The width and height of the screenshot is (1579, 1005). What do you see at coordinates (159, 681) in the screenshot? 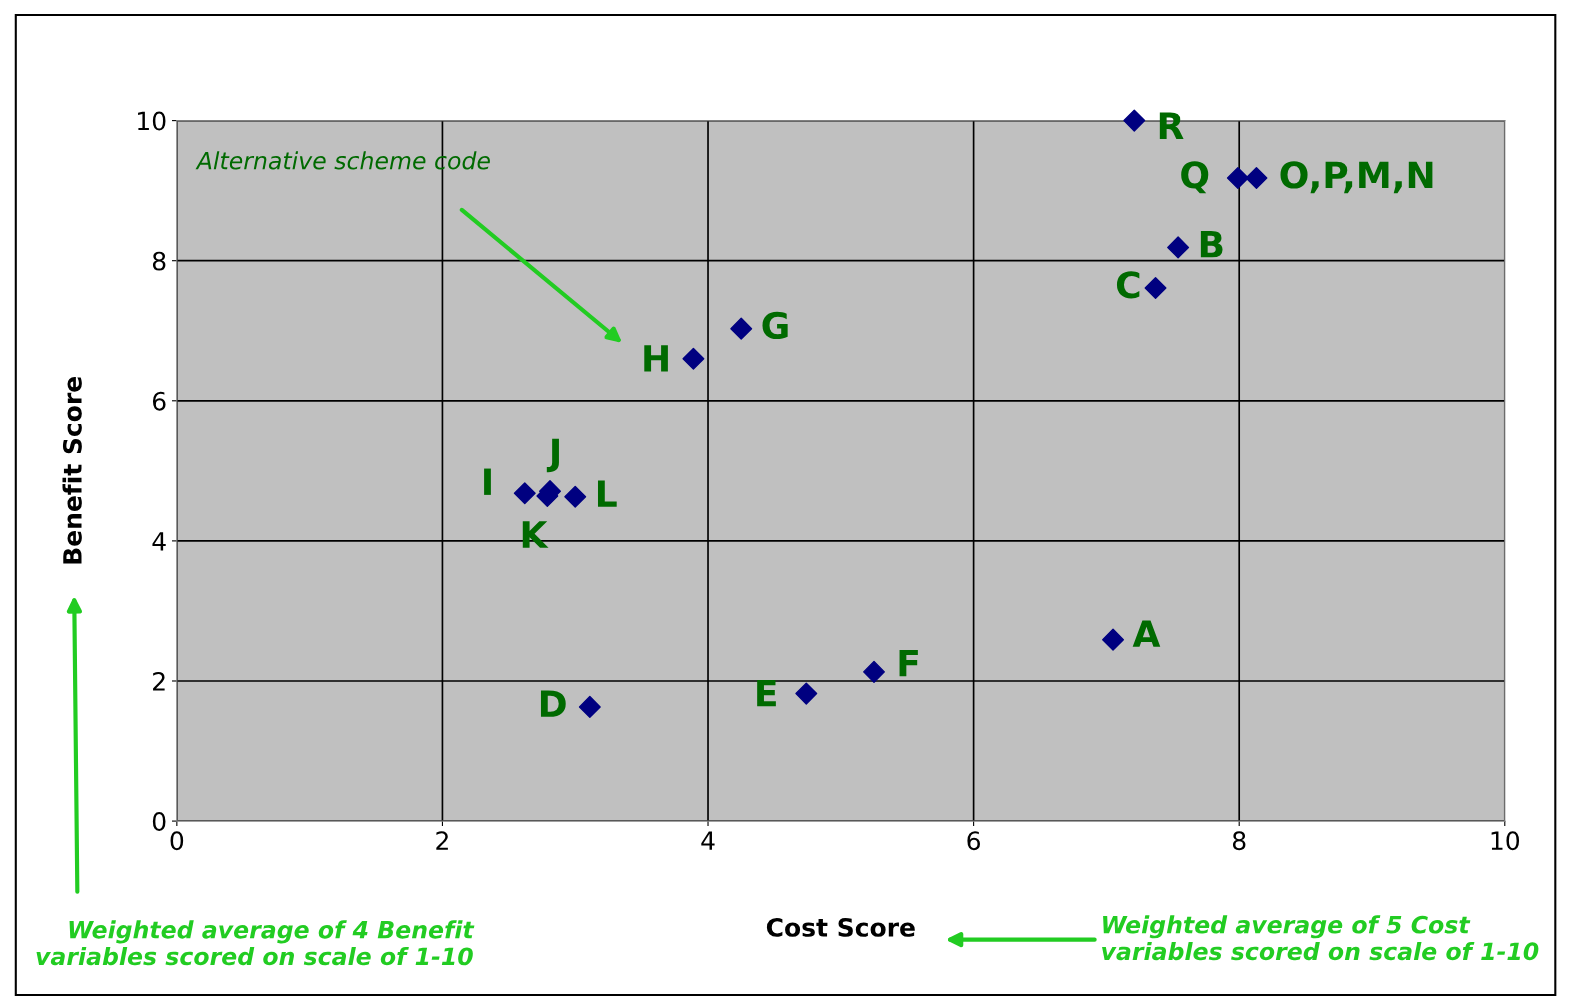
I see `y-tick-label: 2` at bounding box center [159, 681].